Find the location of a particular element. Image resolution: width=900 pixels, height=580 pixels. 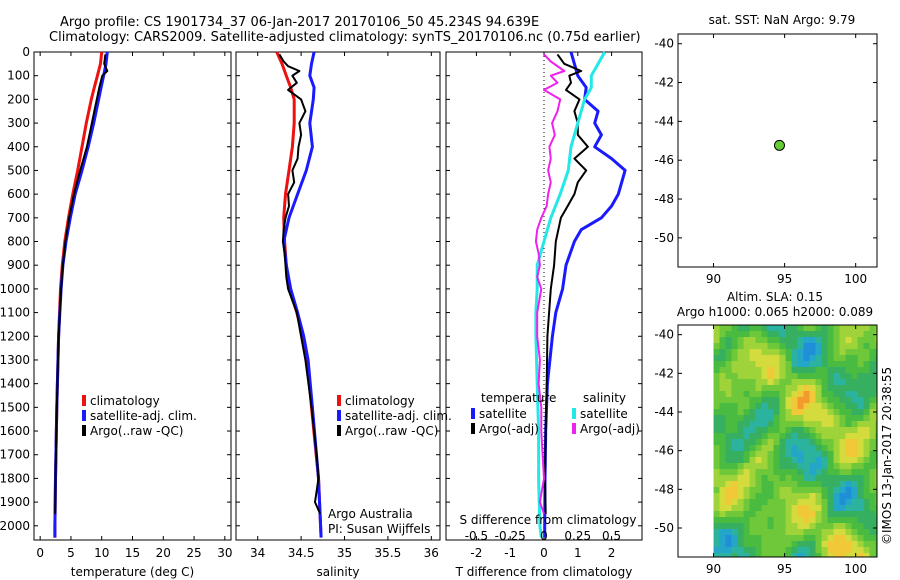

depth-tick-label: 600 is located at coordinates (18, 194).